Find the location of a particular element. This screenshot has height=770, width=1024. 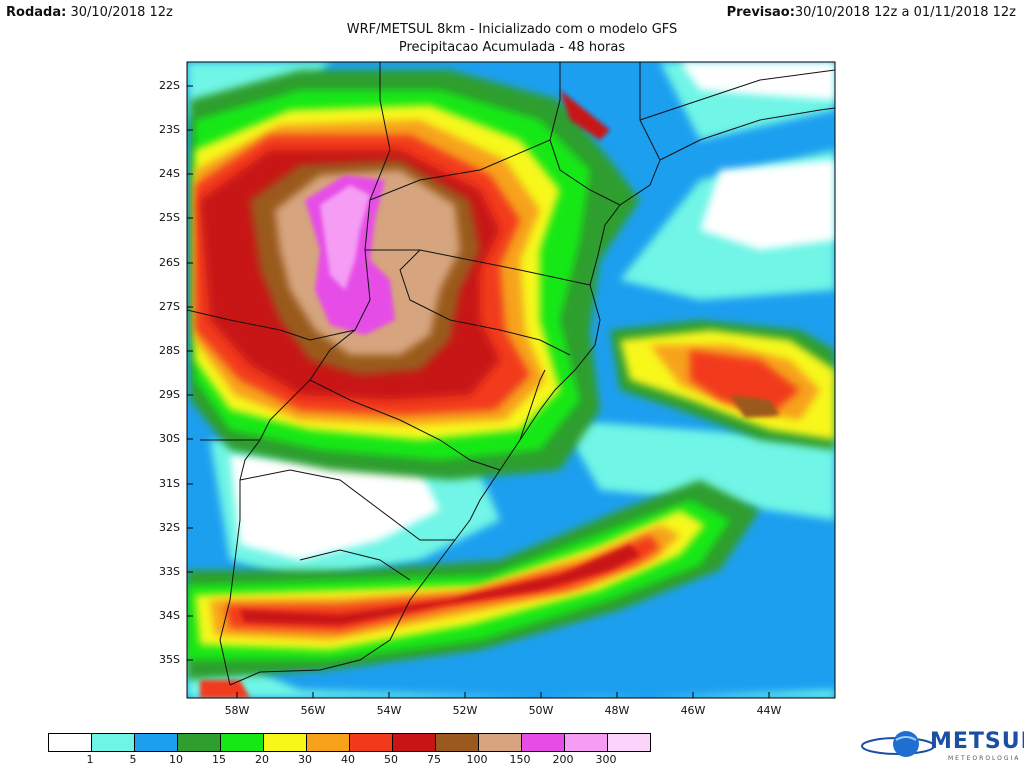

lon-label: 56W is located at coordinates (313, 710).